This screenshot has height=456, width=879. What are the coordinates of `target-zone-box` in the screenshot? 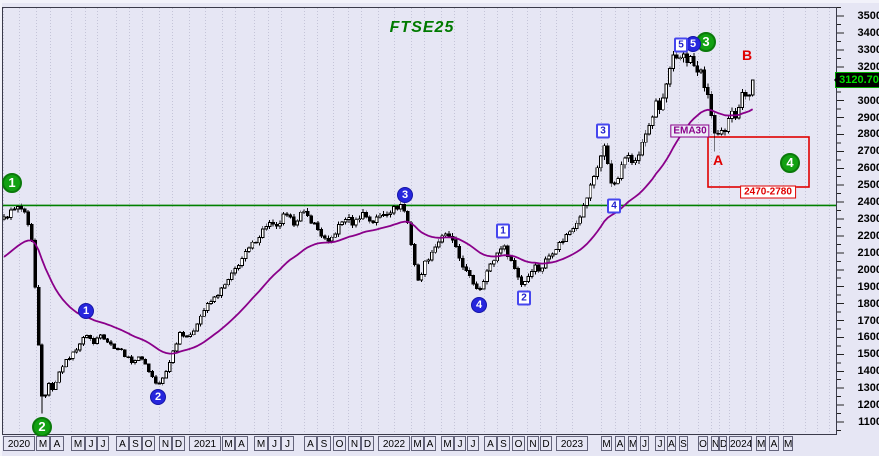 It's located at (758, 162).